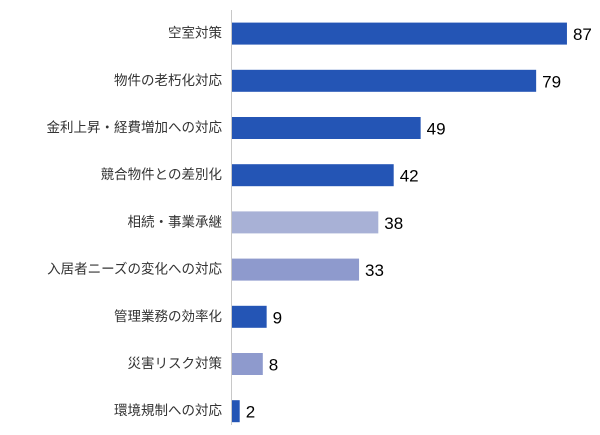 The image size is (600, 435). I want to click on value-label: 49, so click(436, 129).